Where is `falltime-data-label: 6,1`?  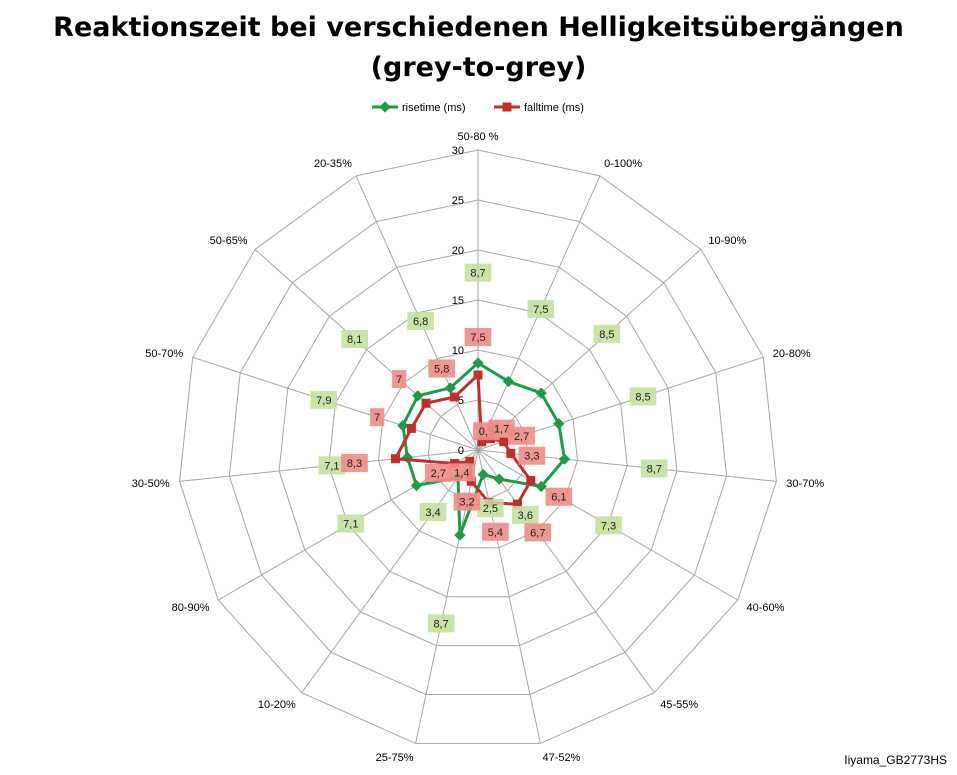
falltime-data-label: 6,1 is located at coordinates (559, 496).